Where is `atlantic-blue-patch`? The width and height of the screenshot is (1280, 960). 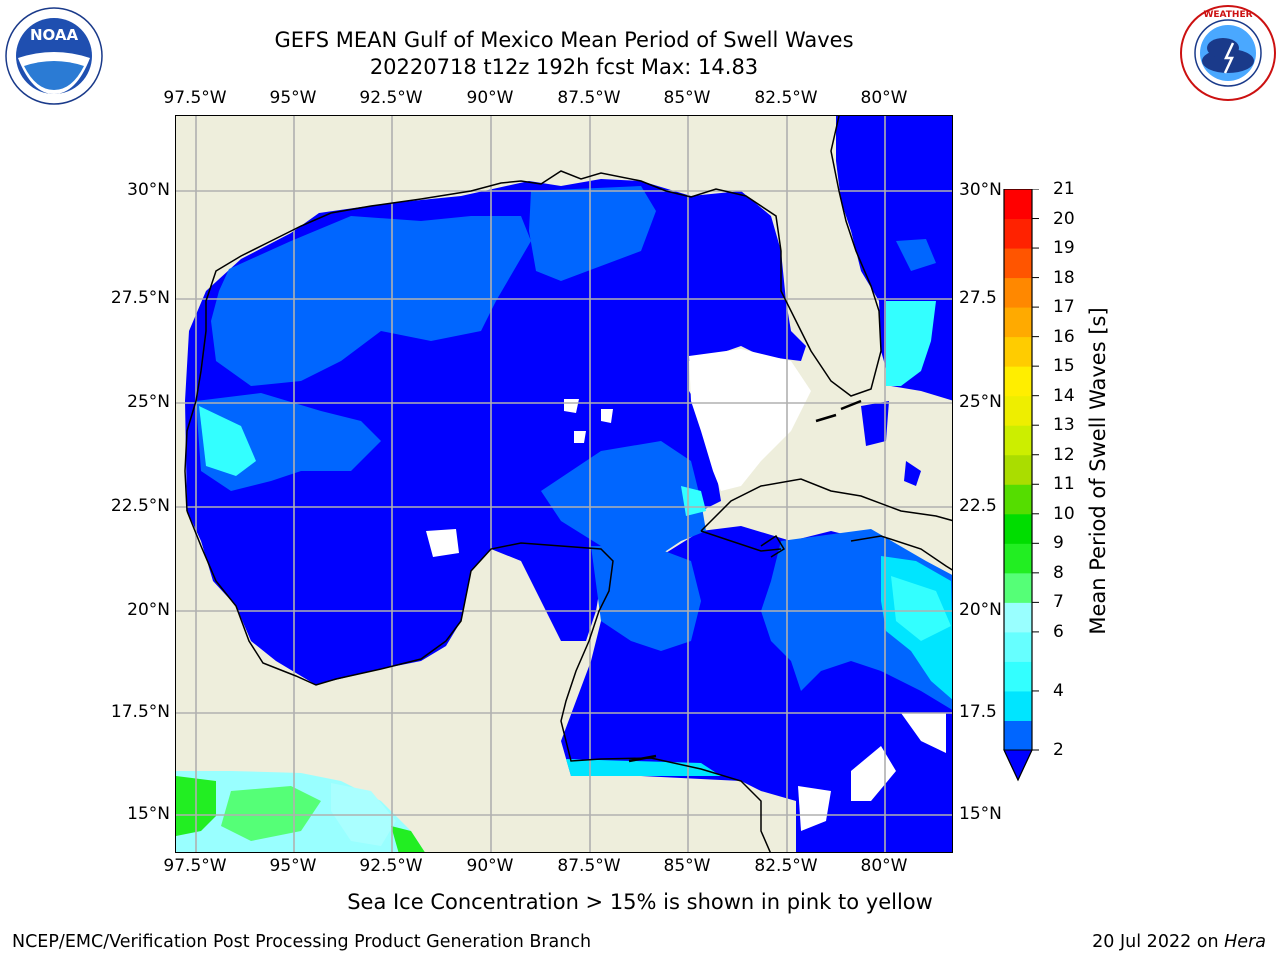
atlantic-blue-patch is located at coordinates (916, 255).